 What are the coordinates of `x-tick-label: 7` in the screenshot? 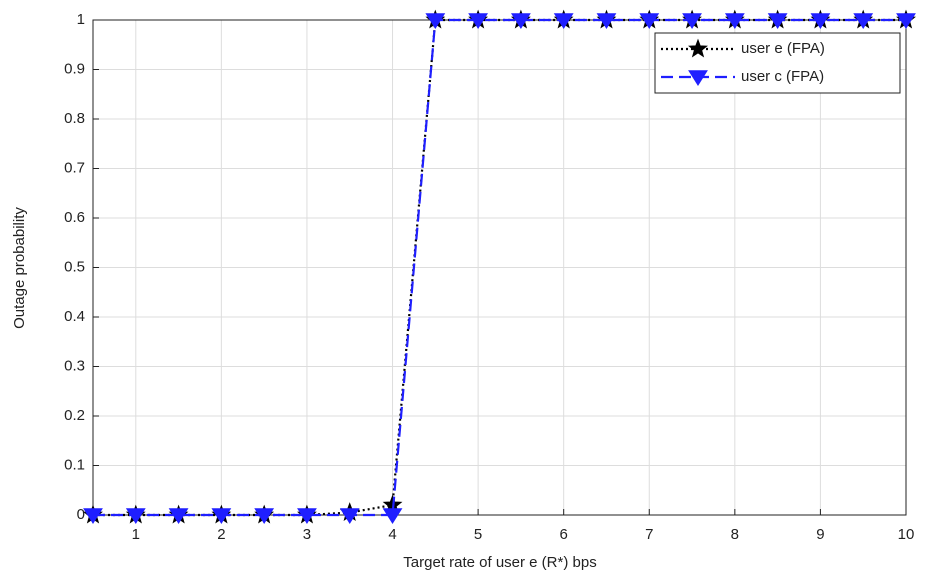 It's located at (649, 534).